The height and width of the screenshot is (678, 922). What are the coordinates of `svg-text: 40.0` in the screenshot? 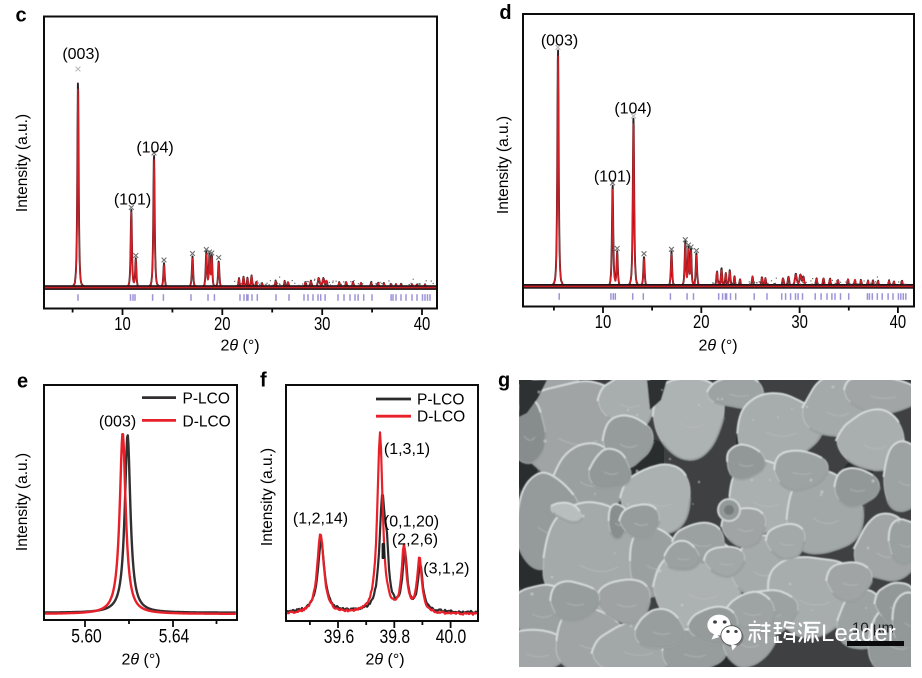 It's located at (451, 637).